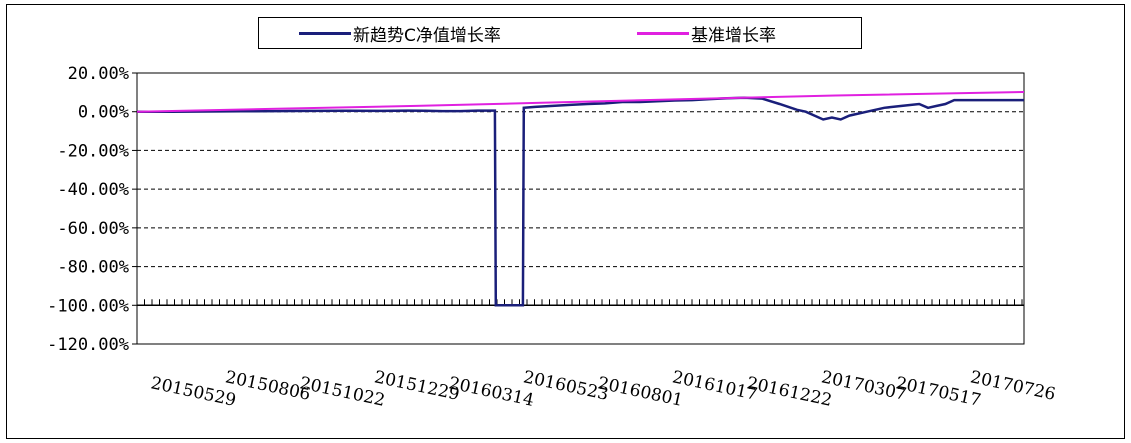 The image size is (1131, 443). What do you see at coordinates (103, 113) in the screenshot?
I see `y-tick-label: 0.00%` at bounding box center [103, 113].